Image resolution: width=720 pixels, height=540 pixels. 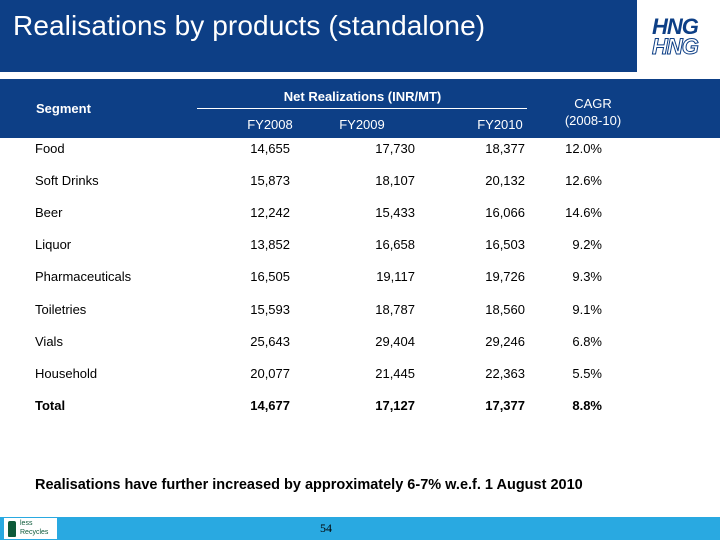 What do you see at coordinates (395, 181) in the screenshot?
I see `fy2009-cell: 18,107` at bounding box center [395, 181].